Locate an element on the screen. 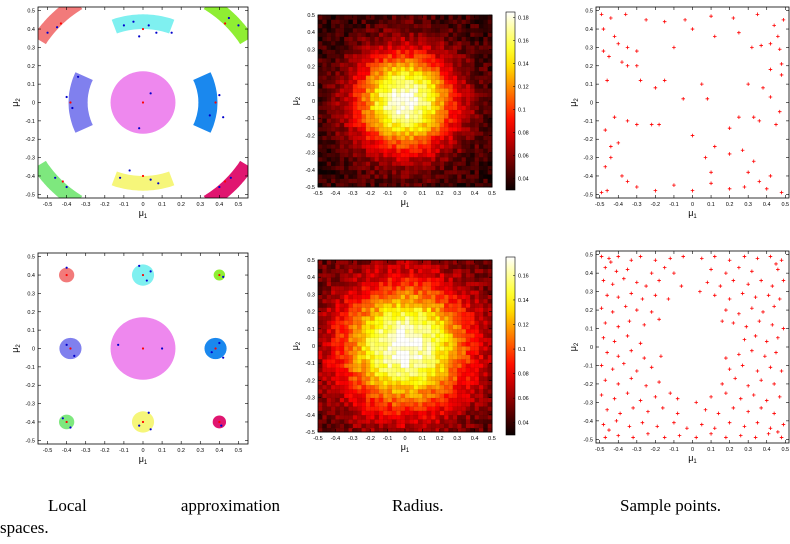  radius-bottom-xtick-label: 0.4 is located at coordinates (475, 439).